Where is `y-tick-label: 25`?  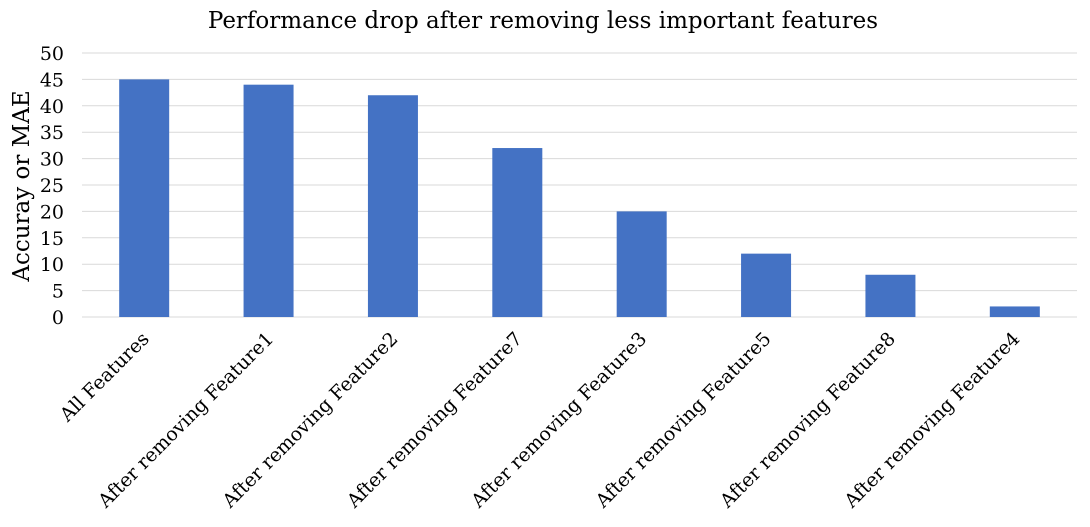 y-tick-label: 25 is located at coordinates (52, 186).